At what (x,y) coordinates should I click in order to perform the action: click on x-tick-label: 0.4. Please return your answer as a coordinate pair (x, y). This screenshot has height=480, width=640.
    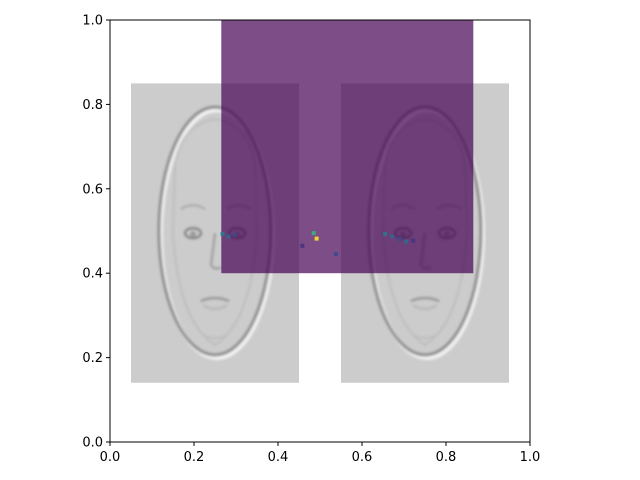
    Looking at the image, I should click on (278, 457).